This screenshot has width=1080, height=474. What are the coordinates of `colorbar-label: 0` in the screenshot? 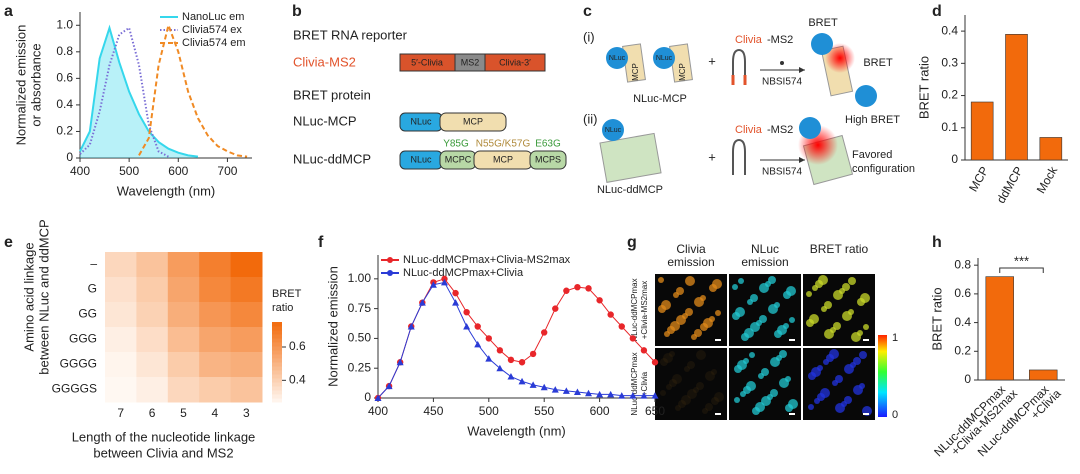 It's located at (895, 415).